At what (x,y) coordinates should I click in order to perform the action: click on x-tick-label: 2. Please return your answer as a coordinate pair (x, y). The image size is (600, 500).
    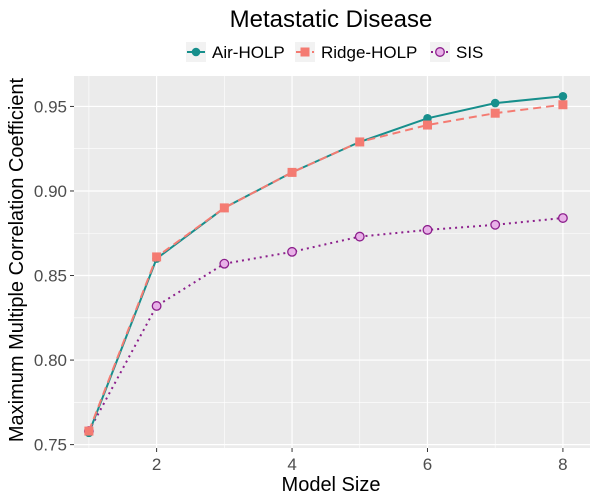
    Looking at the image, I should click on (156, 464).